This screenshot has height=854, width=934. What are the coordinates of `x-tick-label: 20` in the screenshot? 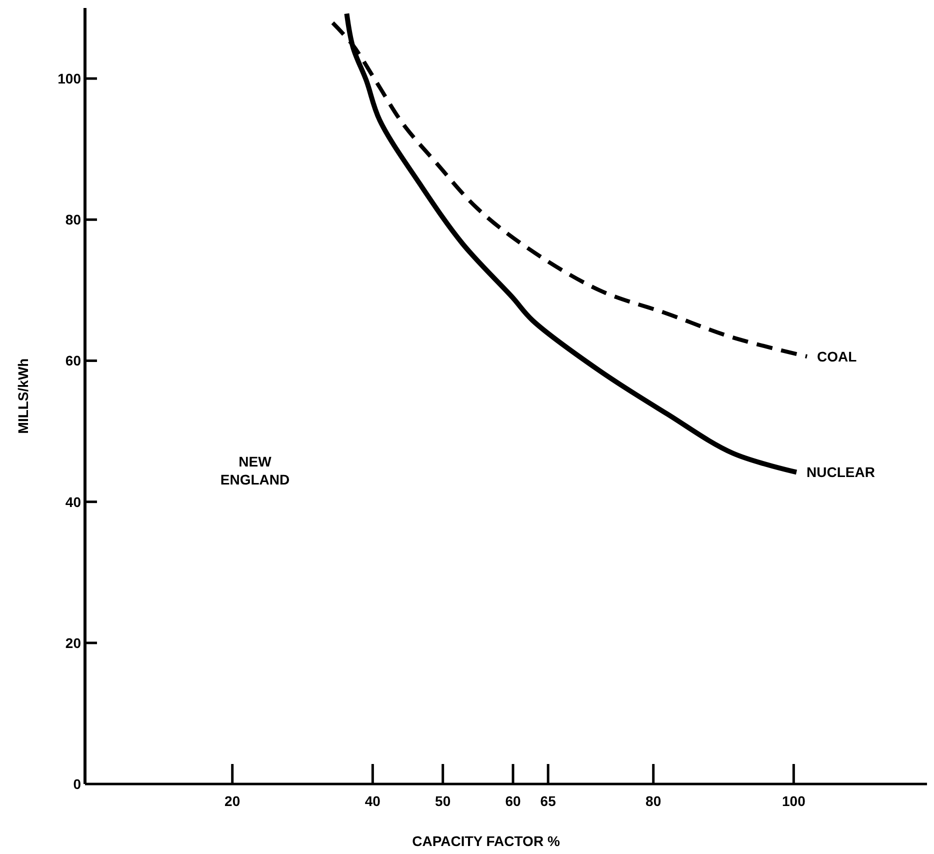 It's located at (232, 801).